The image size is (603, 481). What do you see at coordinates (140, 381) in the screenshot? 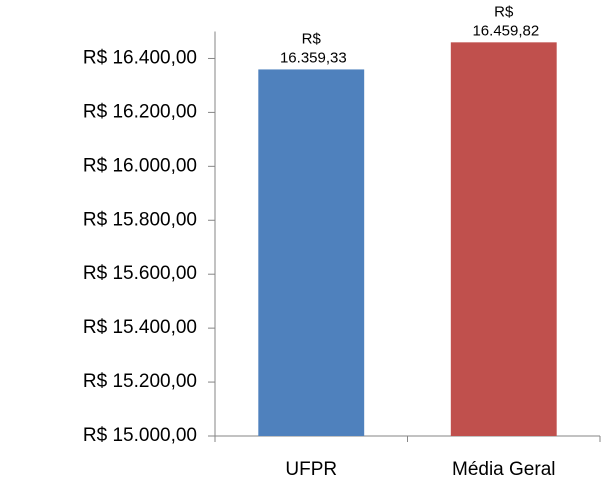
I see `y-tick-label: R$ 15.200,00` at bounding box center [140, 381].